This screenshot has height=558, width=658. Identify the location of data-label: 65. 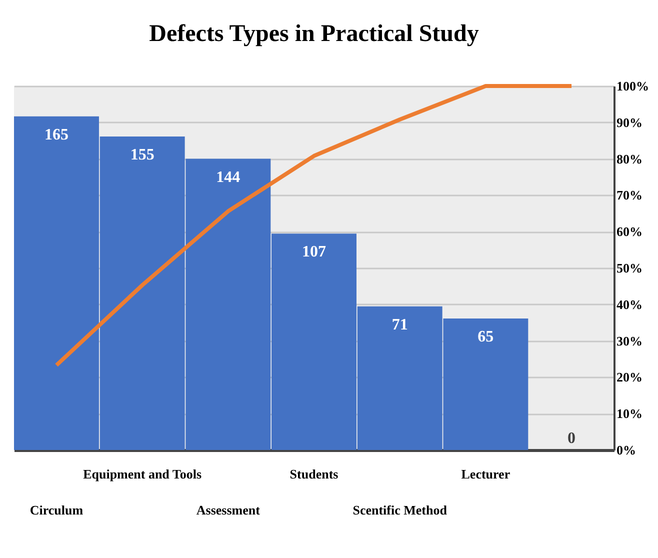
(486, 337).